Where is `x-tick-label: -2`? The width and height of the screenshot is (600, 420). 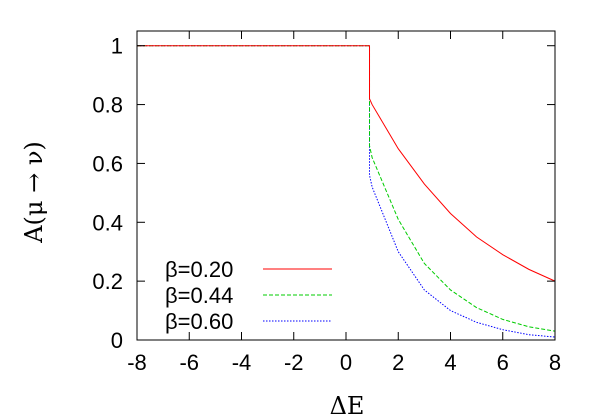 x-tick-label: -2 is located at coordinates (294, 362).